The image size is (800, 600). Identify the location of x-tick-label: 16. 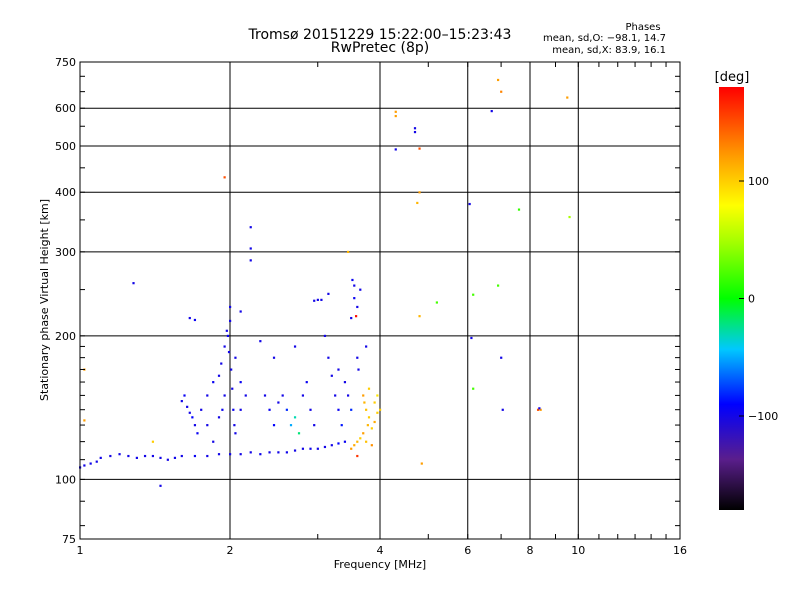
(680, 550).